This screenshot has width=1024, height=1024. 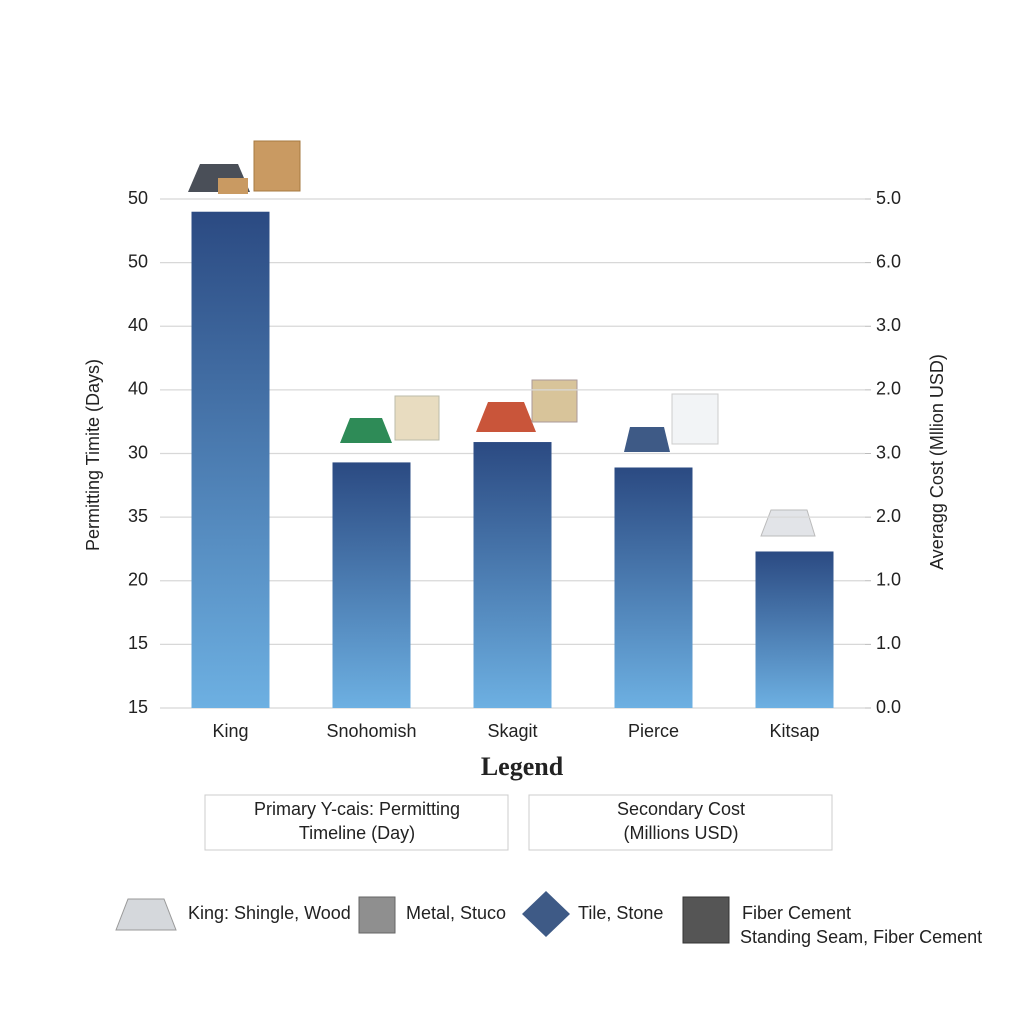 What do you see at coordinates (796, 913) in the screenshot?
I see `legend-item-text: Fiber Cement` at bounding box center [796, 913].